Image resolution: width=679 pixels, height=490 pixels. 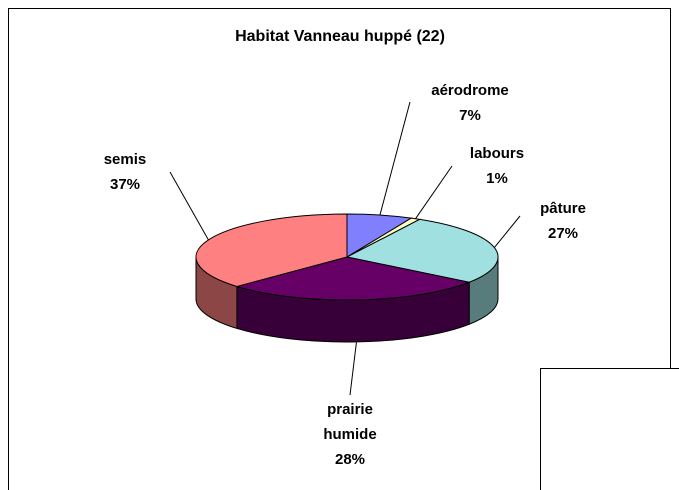 What do you see at coordinates (125, 159) in the screenshot?
I see `slice-label: semis` at bounding box center [125, 159].